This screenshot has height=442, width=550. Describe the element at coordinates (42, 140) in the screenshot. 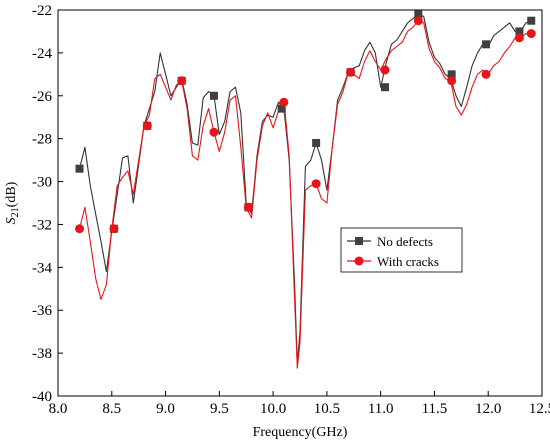

I see `y-tick-label: -28` at that location.